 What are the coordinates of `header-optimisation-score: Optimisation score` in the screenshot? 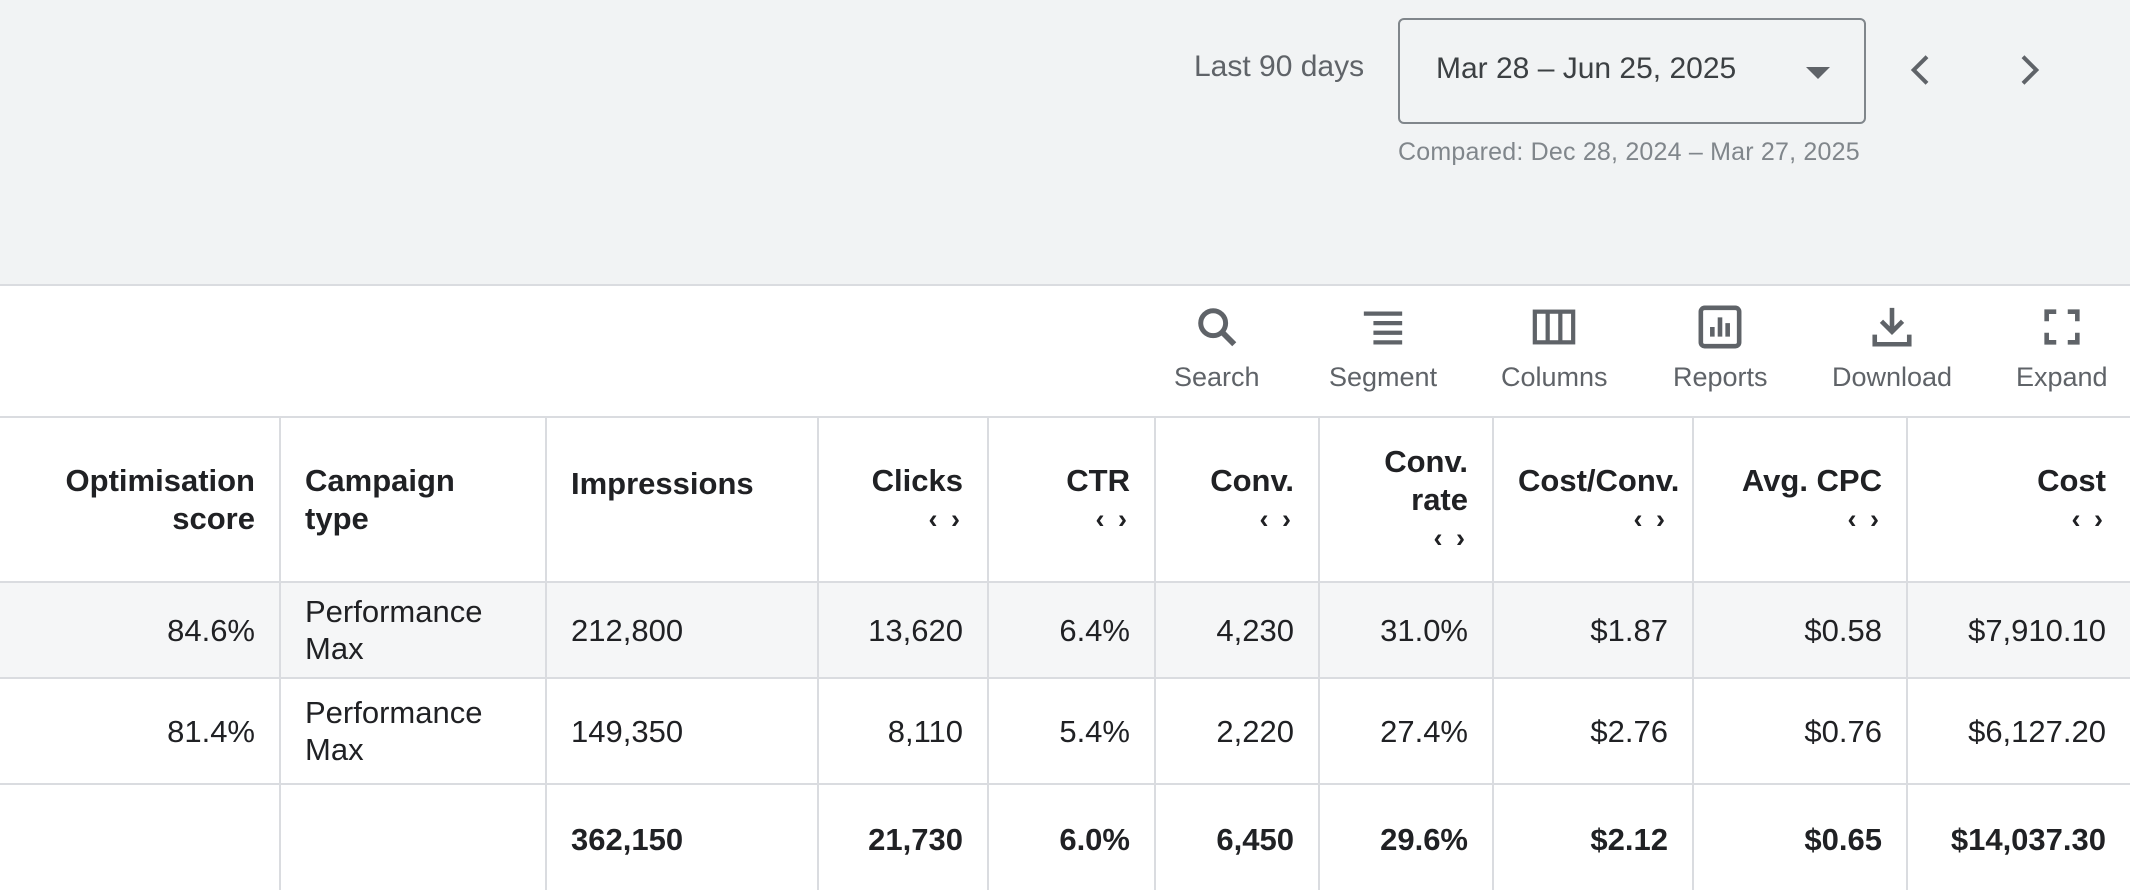 It's located at (140, 500).